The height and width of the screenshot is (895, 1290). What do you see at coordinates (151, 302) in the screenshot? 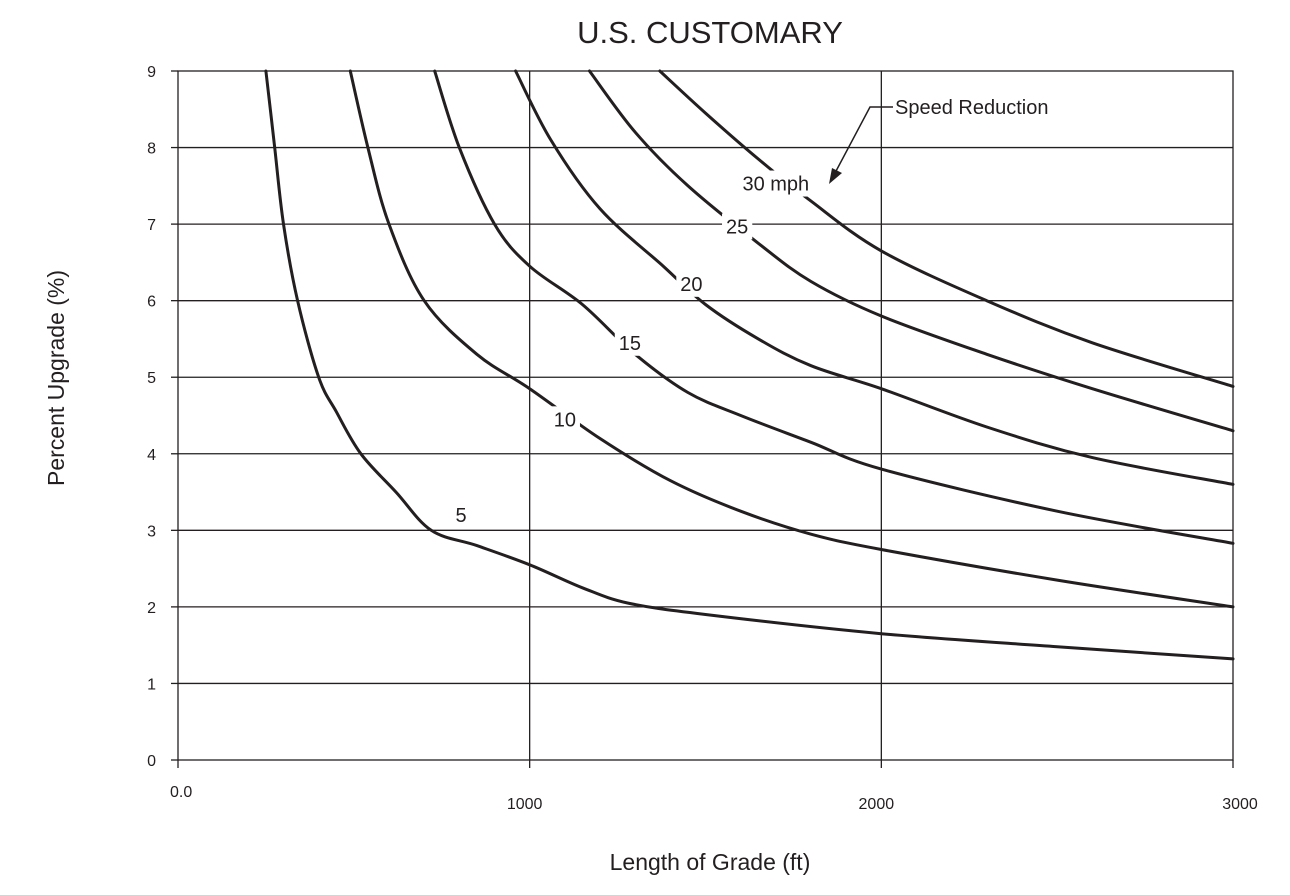
I see `y-tick-label-6: 6` at bounding box center [151, 302].